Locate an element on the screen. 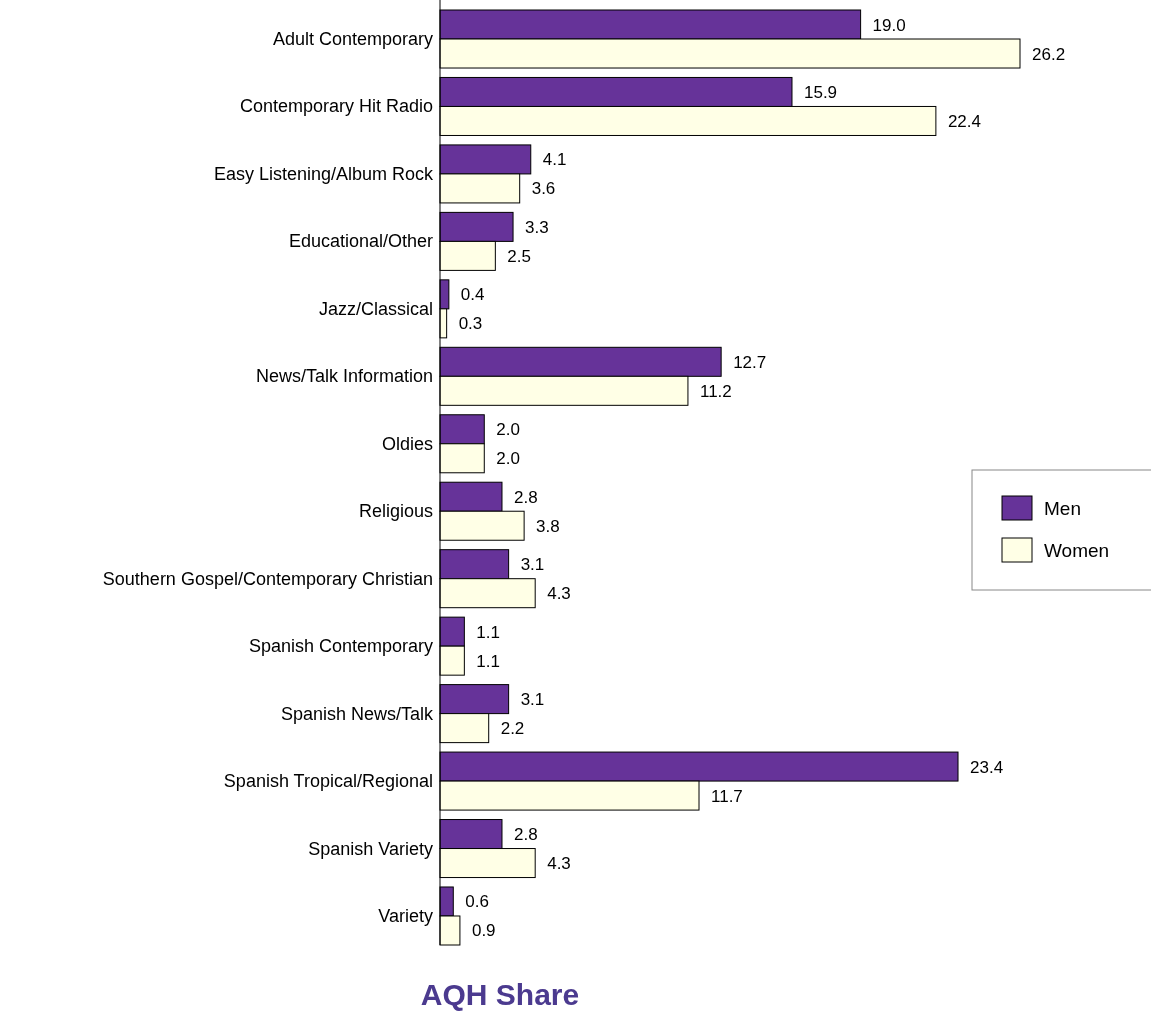  data-label: 2.5 is located at coordinates (519, 256).